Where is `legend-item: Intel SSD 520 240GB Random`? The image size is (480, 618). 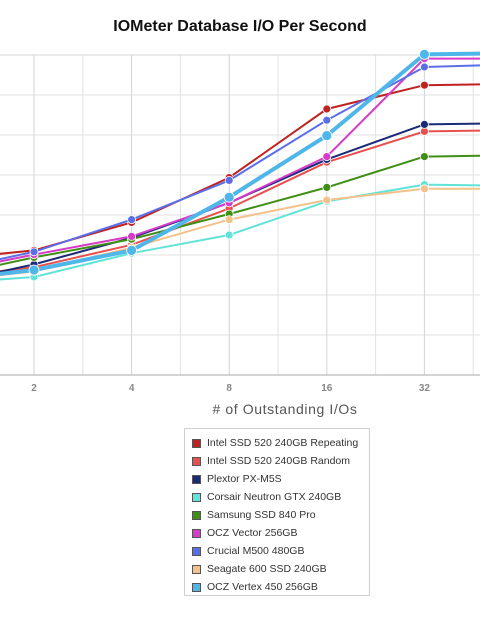
legend-item: Intel SSD 520 240GB Random is located at coordinates (277, 461).